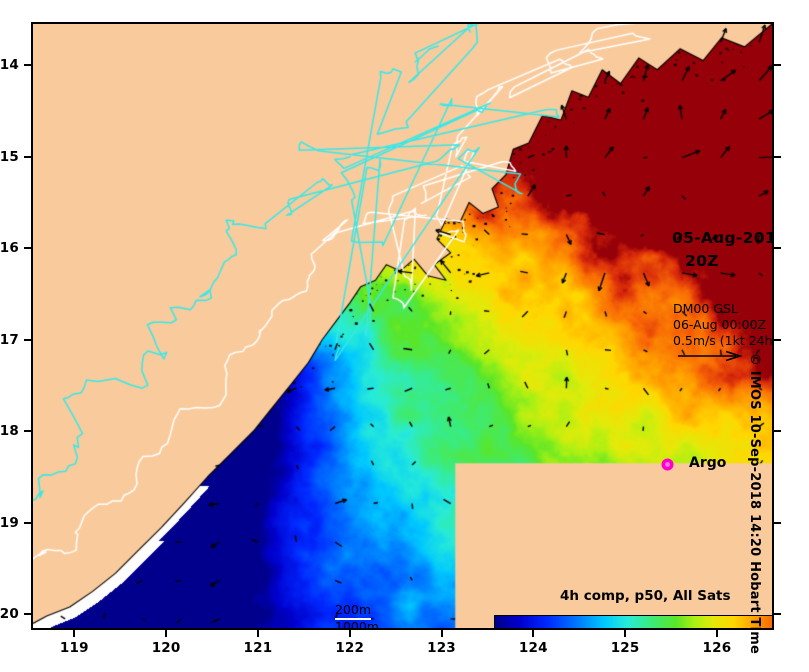 The width and height of the screenshot is (809, 672). I want to click on argo-marker-icon, so click(667, 464).